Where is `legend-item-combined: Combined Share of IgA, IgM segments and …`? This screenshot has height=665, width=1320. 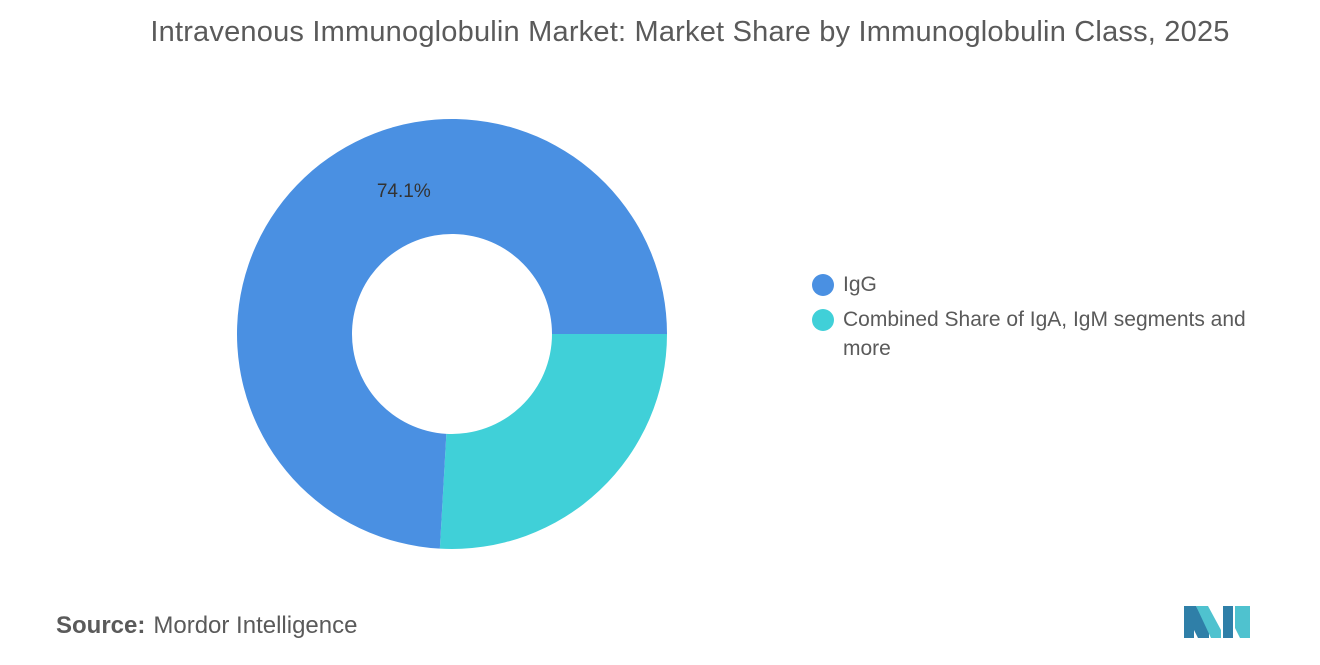 legend-item-combined: Combined Share of IgA, IgM segments and … is located at coordinates (1052, 334).